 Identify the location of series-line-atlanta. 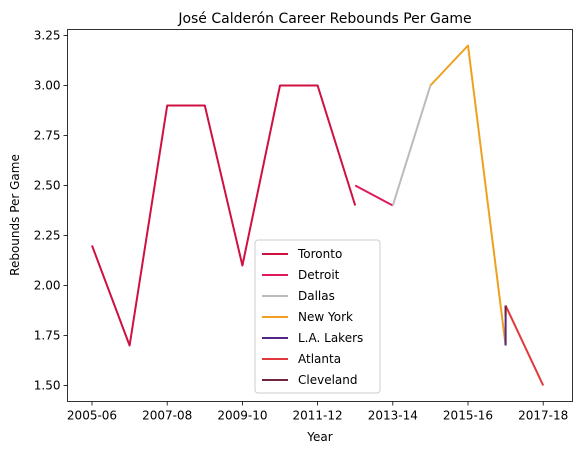
(524, 345).